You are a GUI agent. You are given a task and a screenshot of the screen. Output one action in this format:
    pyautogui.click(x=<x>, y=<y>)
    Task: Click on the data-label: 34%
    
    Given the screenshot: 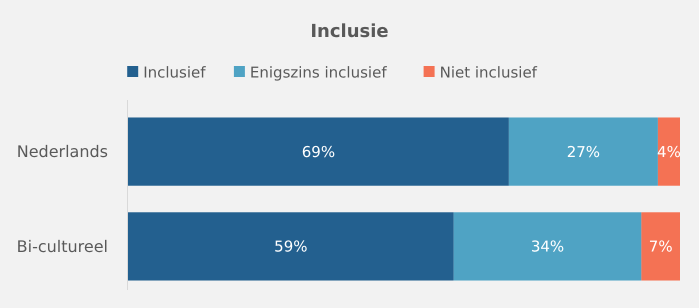 What is the action you would take?
    pyautogui.click(x=547, y=247)
    